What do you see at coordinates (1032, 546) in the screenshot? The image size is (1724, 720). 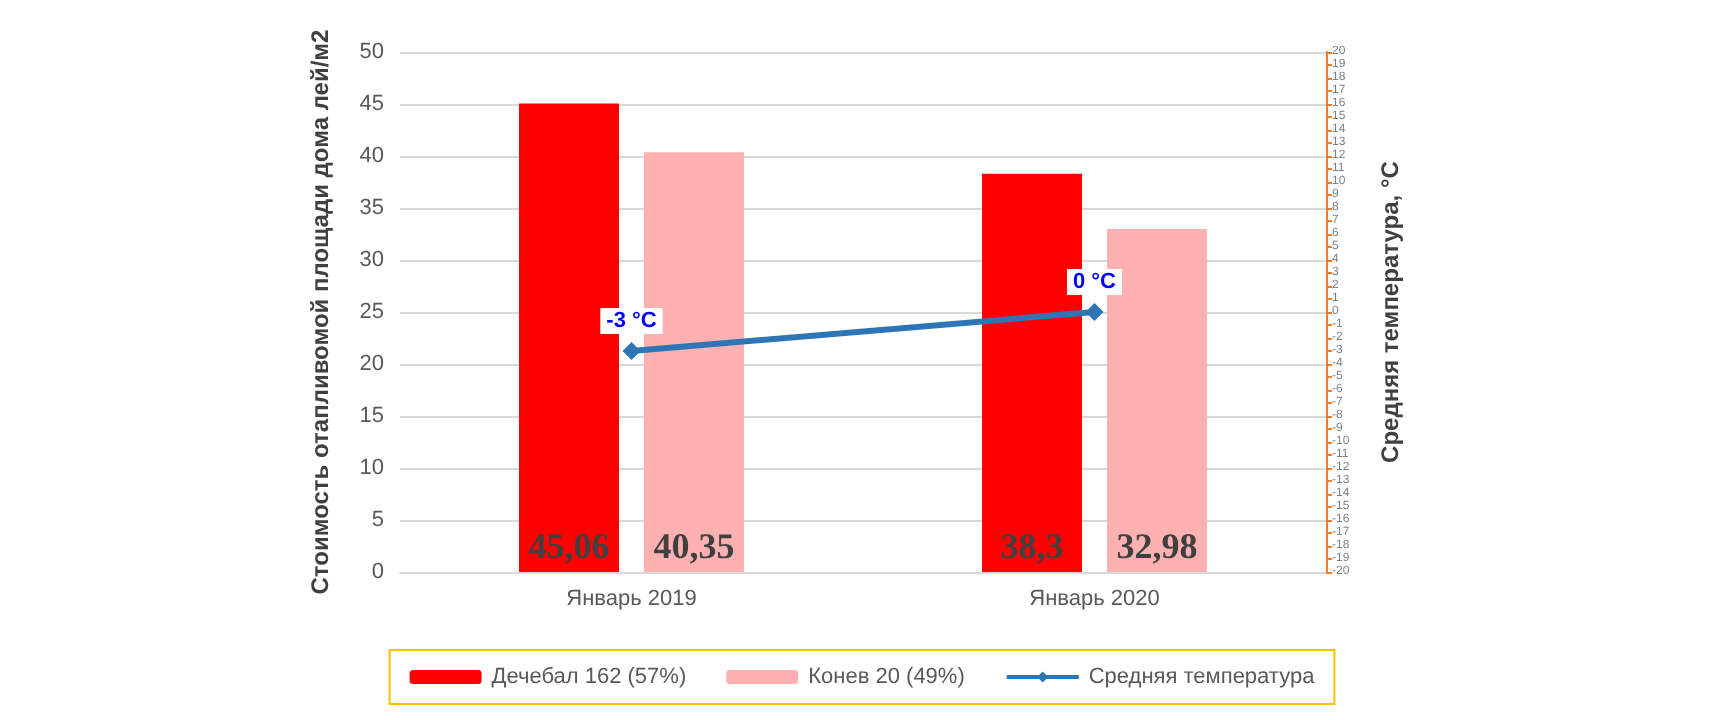 I see `data-label: 38,3` at bounding box center [1032, 546].